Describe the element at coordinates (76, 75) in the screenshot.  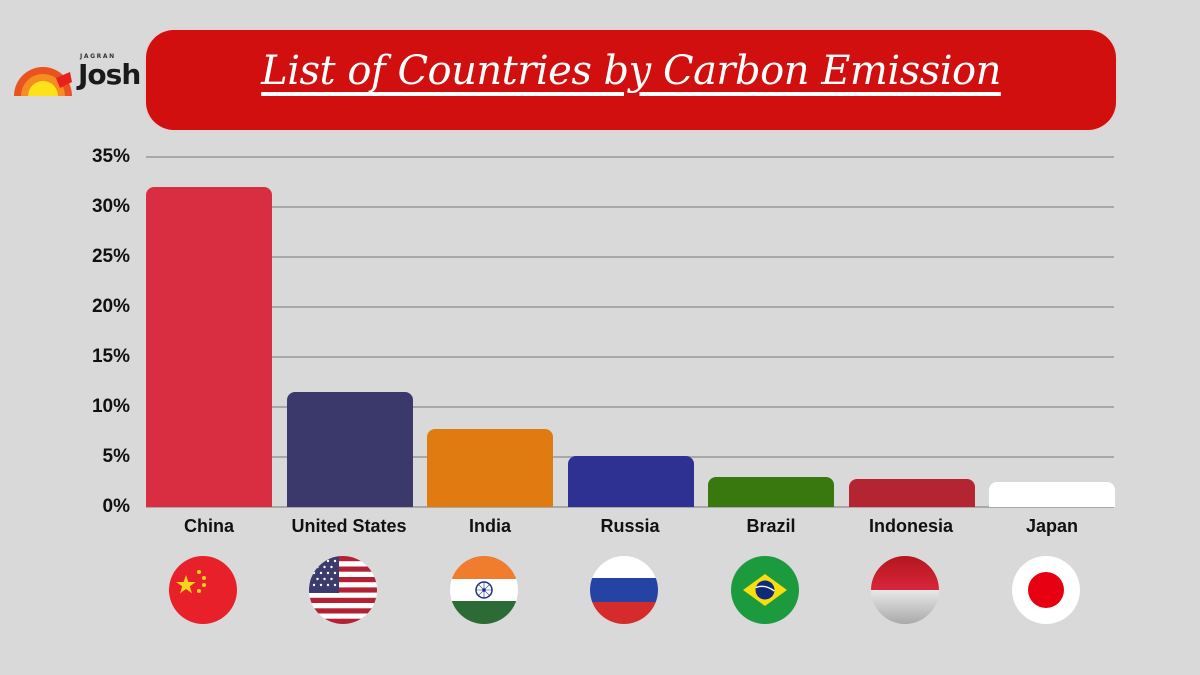
I see `jagran-josh-logo: JAGRAN Josh` at that location.